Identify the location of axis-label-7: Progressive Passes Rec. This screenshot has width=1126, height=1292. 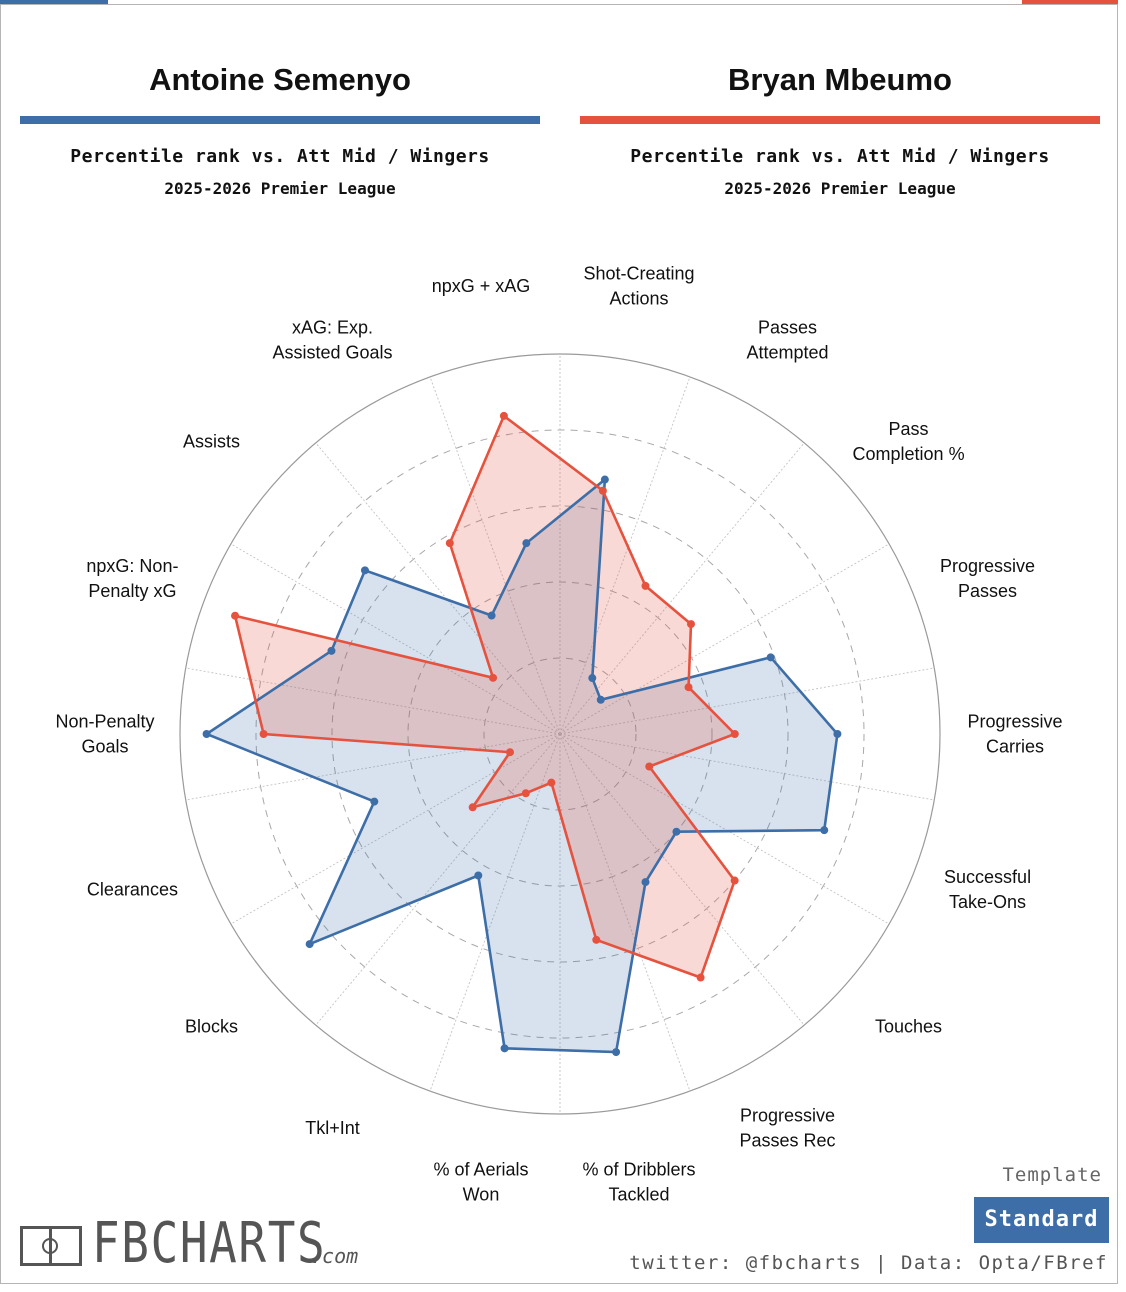
(787, 1128).